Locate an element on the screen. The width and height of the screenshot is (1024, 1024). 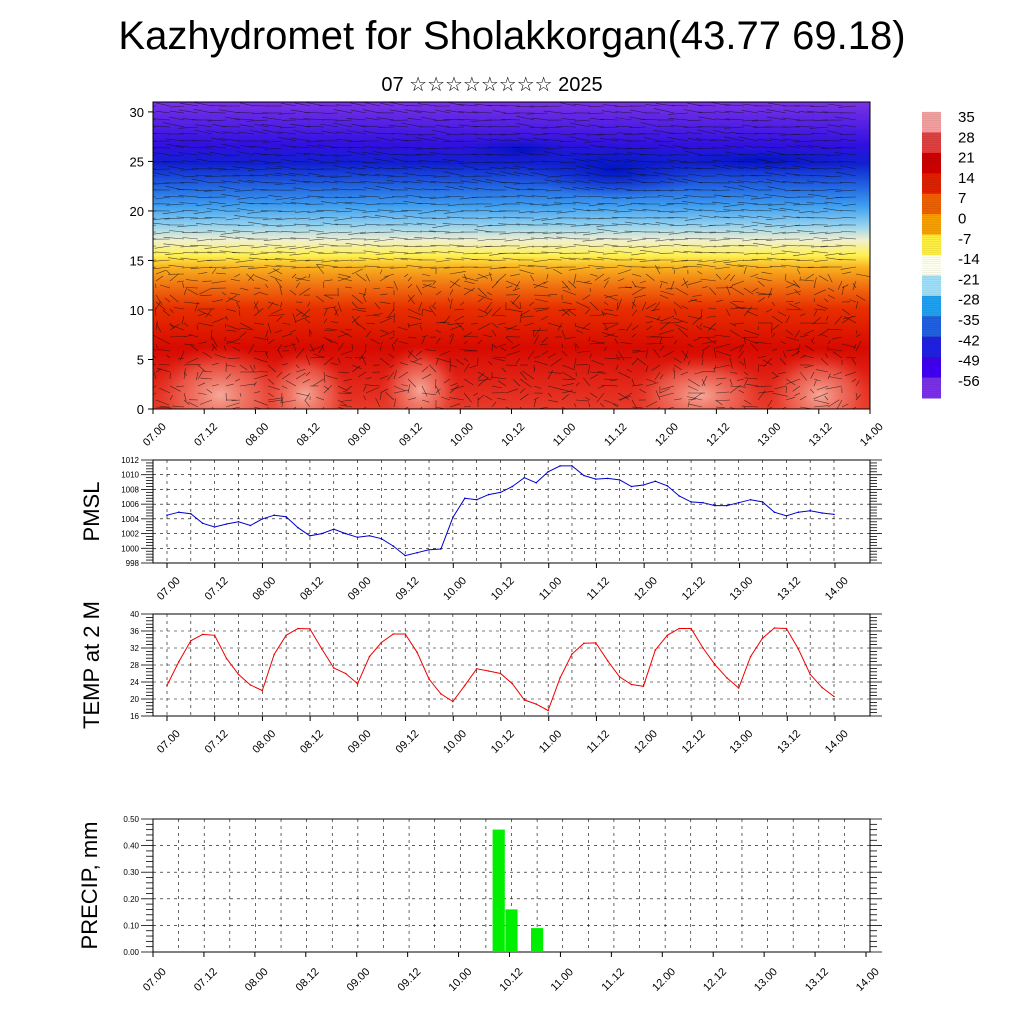
y-axis-title: TEMP at 2 M is located at coordinates (91, 665).